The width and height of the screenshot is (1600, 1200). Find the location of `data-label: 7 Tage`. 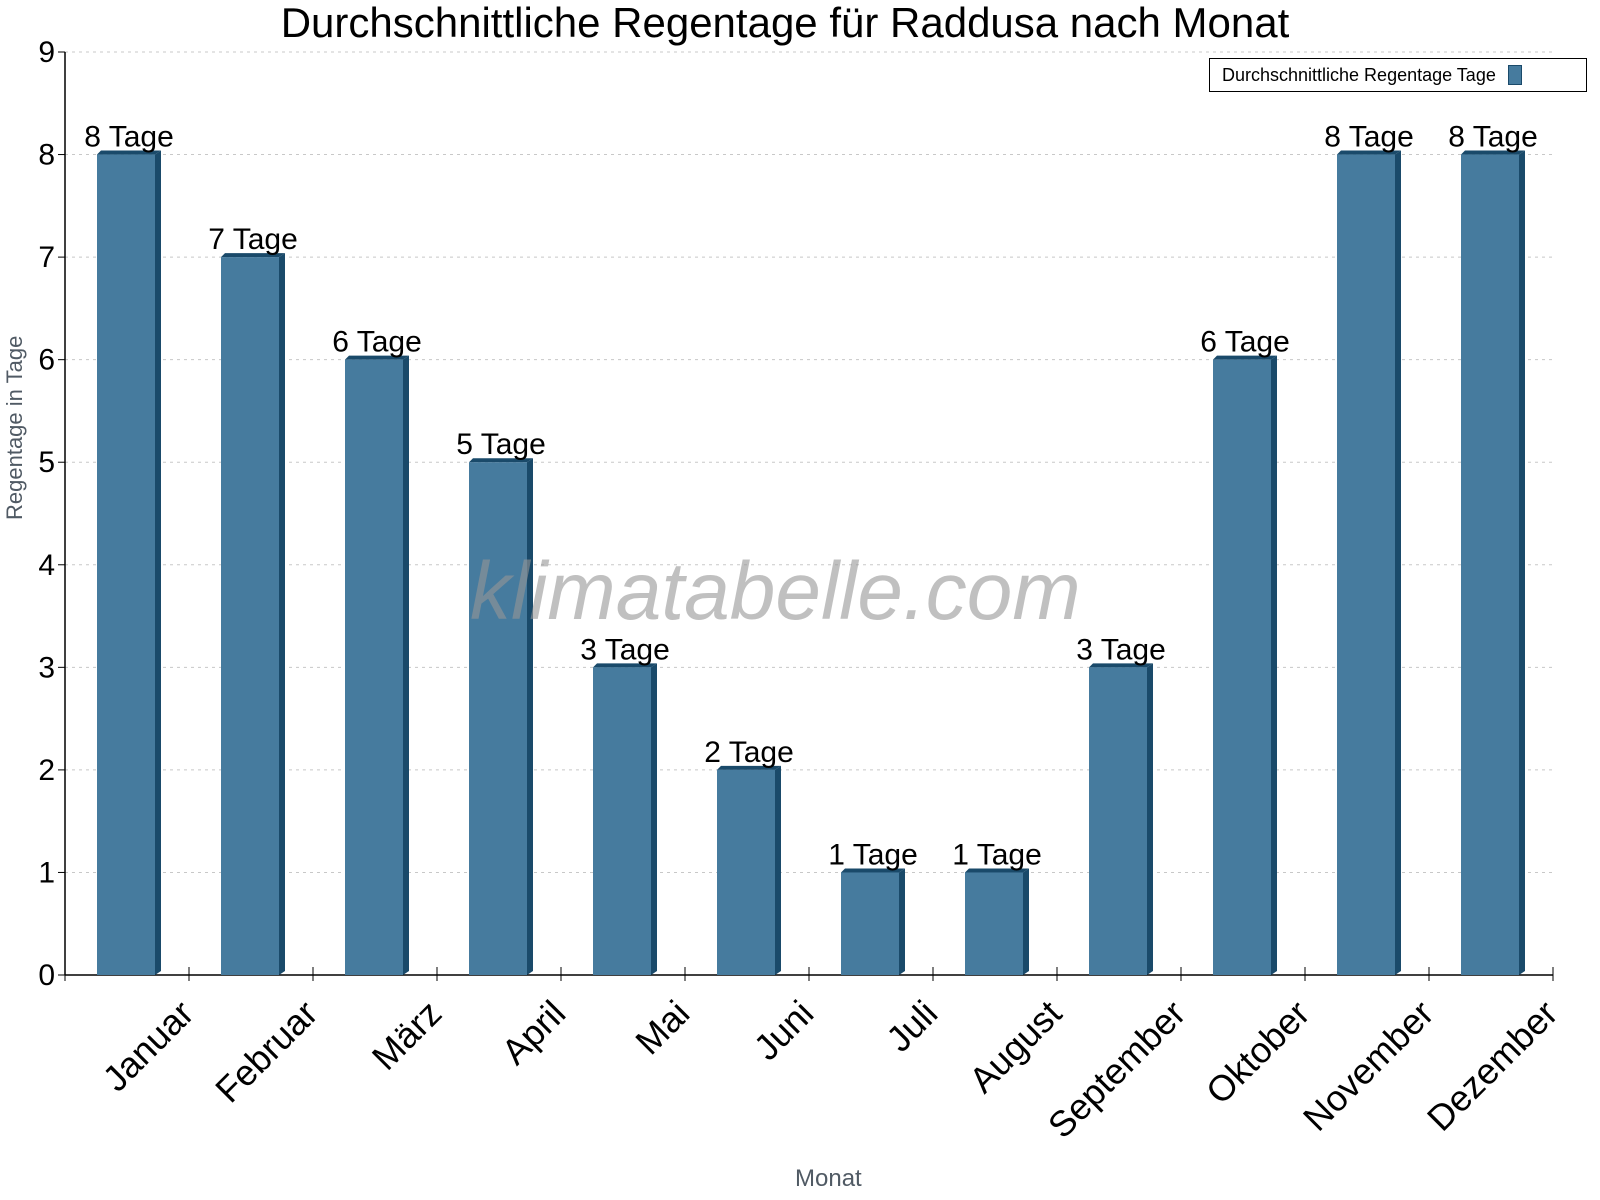

data-label: 7 Tage is located at coordinates (253, 239).